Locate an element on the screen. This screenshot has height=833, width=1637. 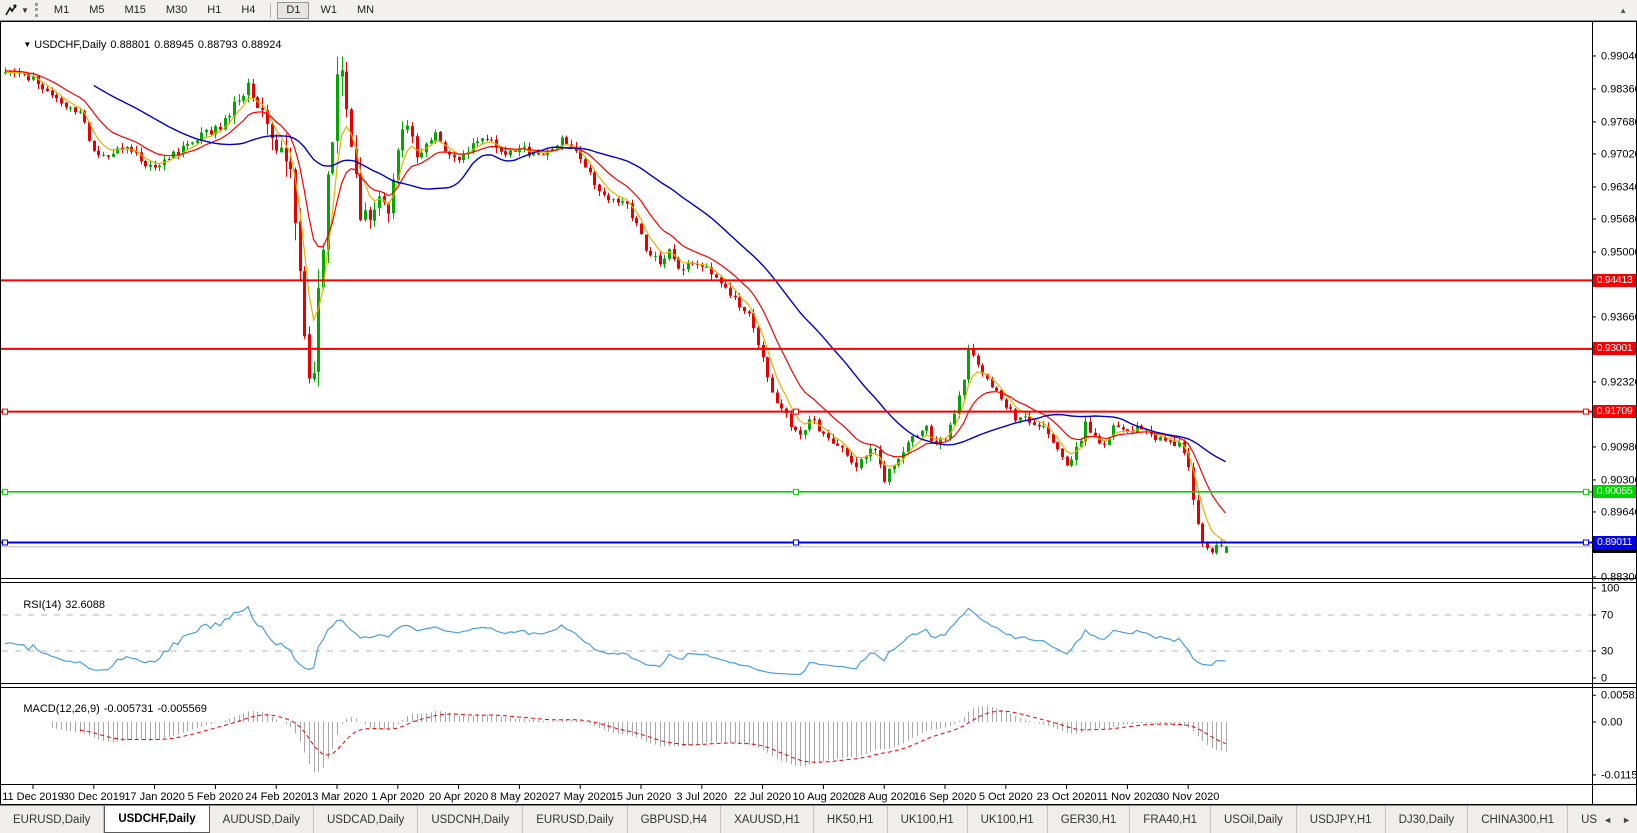
price-tick-label: 0.95680 is located at coordinates (1619, 219).